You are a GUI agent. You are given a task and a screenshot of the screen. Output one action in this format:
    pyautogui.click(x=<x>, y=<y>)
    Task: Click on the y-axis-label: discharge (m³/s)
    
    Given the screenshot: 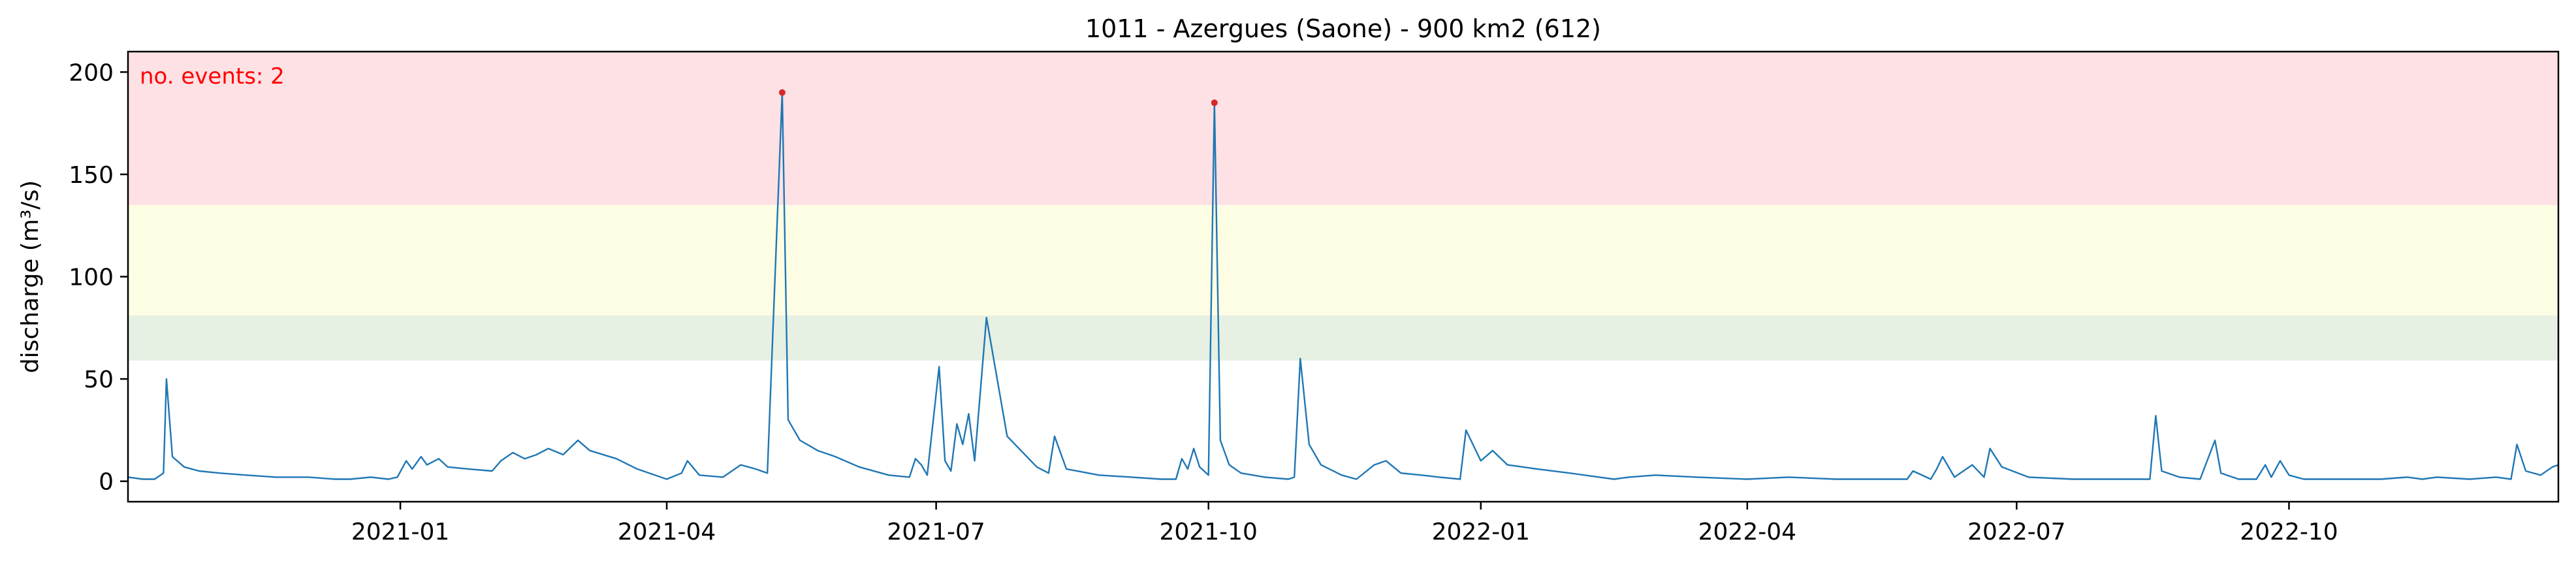 What is the action you would take?
    pyautogui.click(x=31, y=276)
    